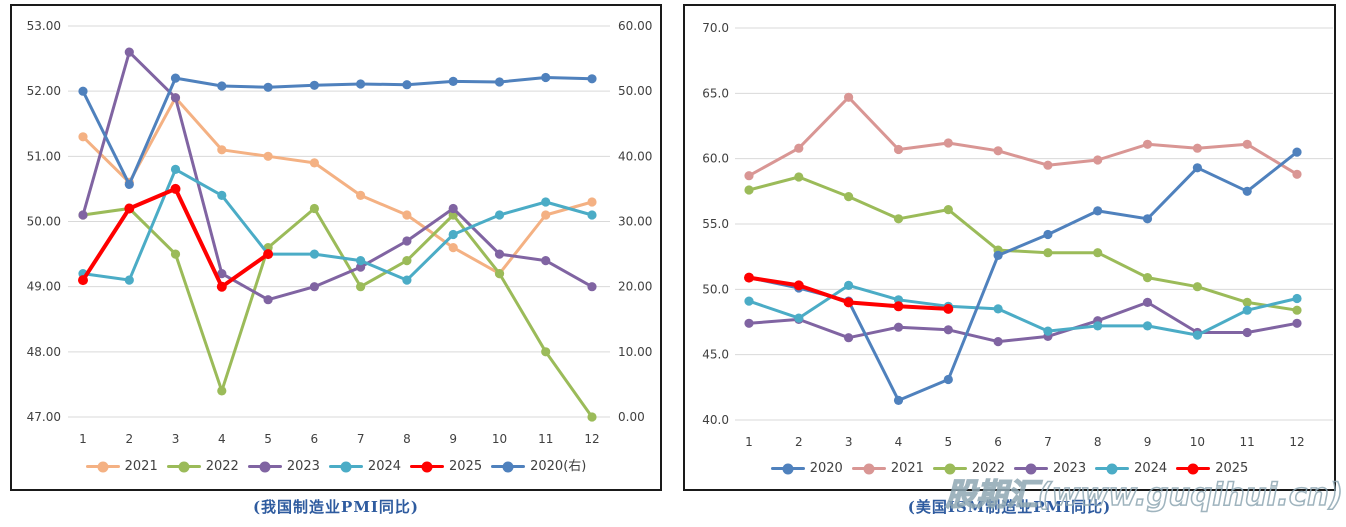 This screenshot has height=527, width=1346. Describe the element at coordinates (899, 442) in the screenshot. I see `x-axis-tick-label: 4` at that location.